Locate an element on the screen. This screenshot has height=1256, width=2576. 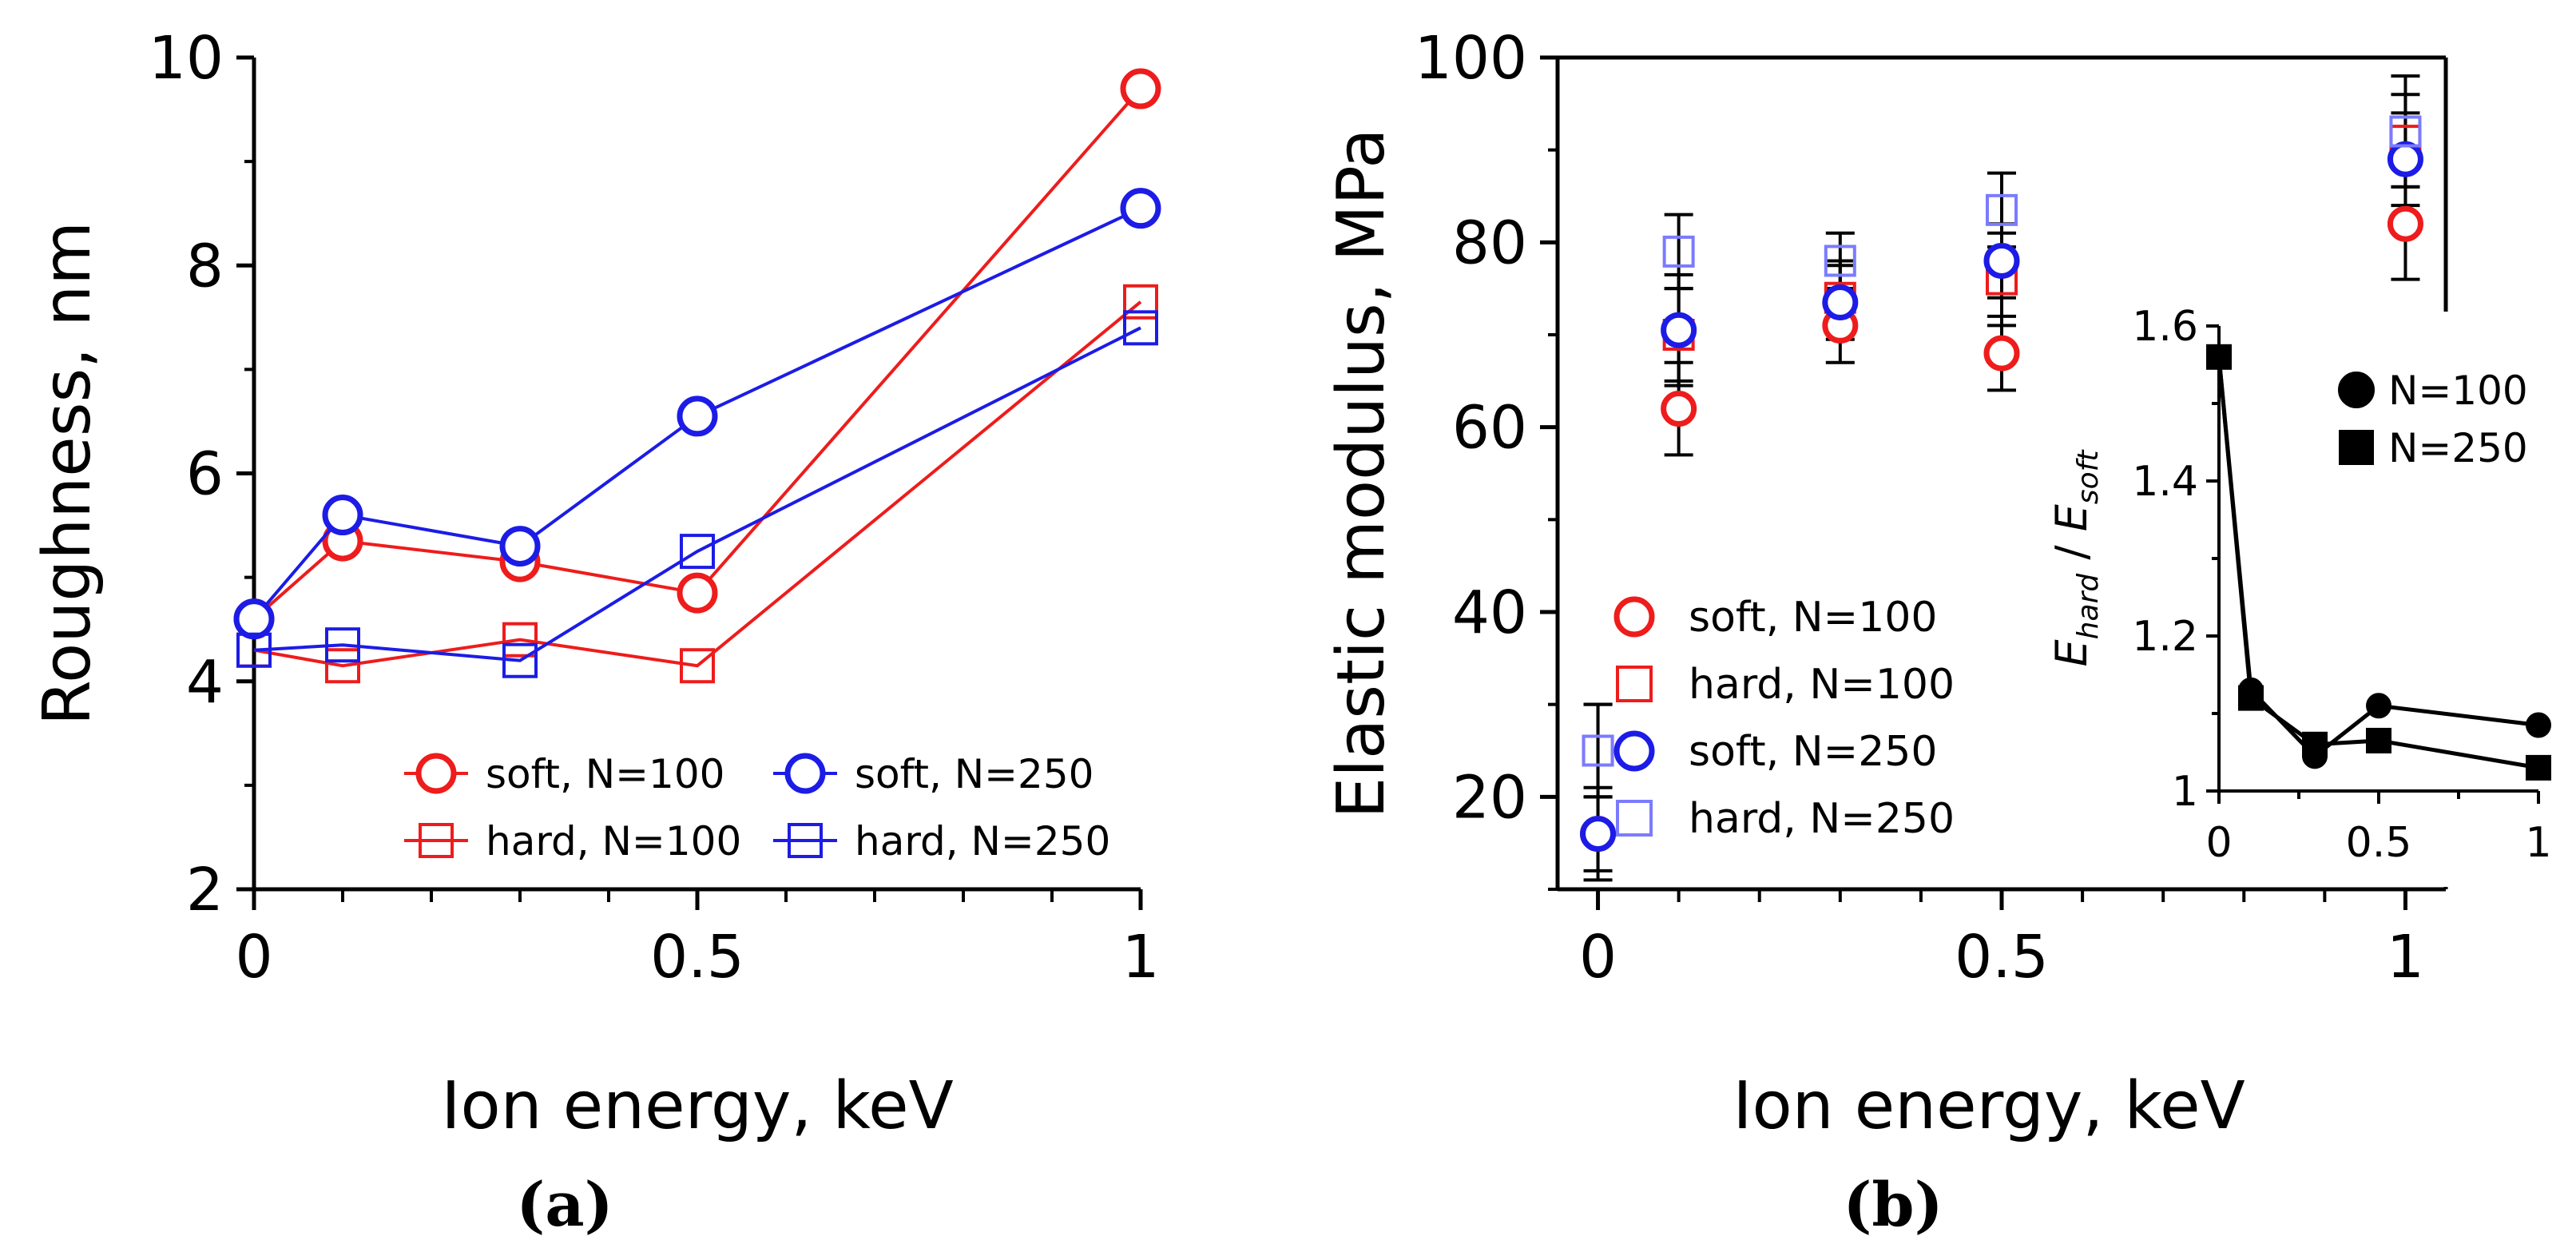
inset-chart: 1 1.2 1.4 1.6 0 0.5 1 Ehard / Esoft N=100 N=250 is located at coordinates (2299, 595).